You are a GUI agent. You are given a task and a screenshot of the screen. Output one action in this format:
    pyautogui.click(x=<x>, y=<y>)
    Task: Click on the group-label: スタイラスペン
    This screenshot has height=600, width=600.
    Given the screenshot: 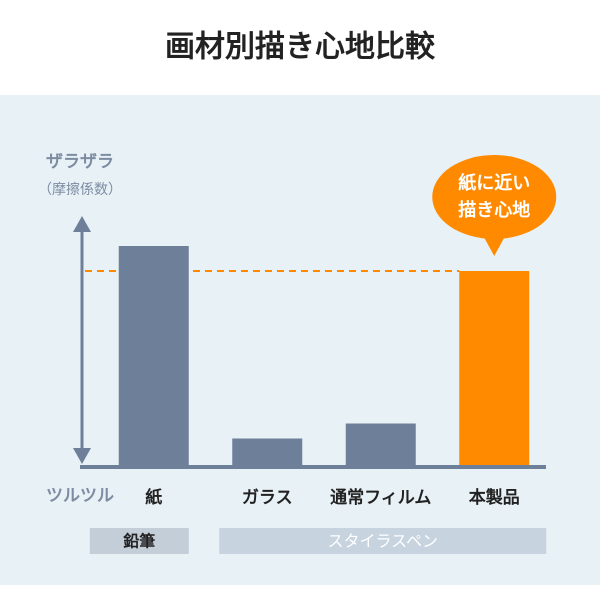 What is the action you would take?
    pyautogui.click(x=382, y=541)
    